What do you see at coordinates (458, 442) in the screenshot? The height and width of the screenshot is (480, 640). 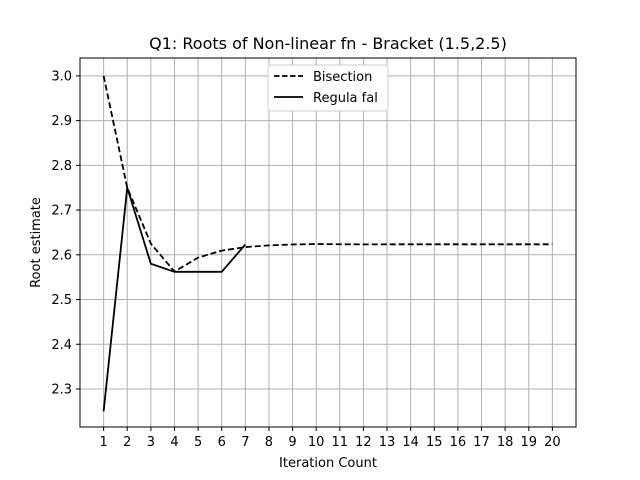 I see `x-tick-label: 16` at bounding box center [458, 442].